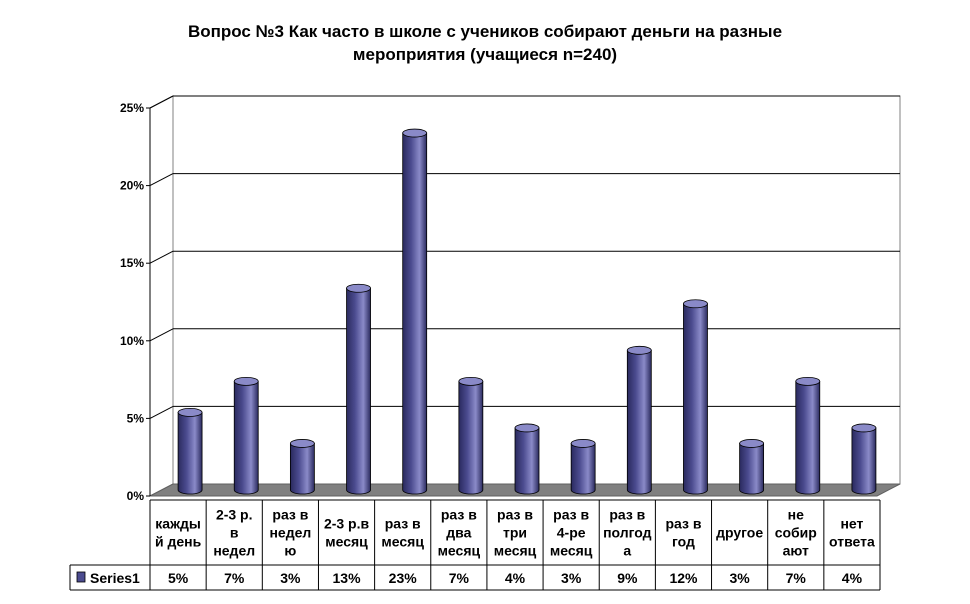 The height and width of the screenshot is (604, 970). What do you see at coordinates (627, 551) in the screenshot?
I see `category-label-line: а` at bounding box center [627, 551].